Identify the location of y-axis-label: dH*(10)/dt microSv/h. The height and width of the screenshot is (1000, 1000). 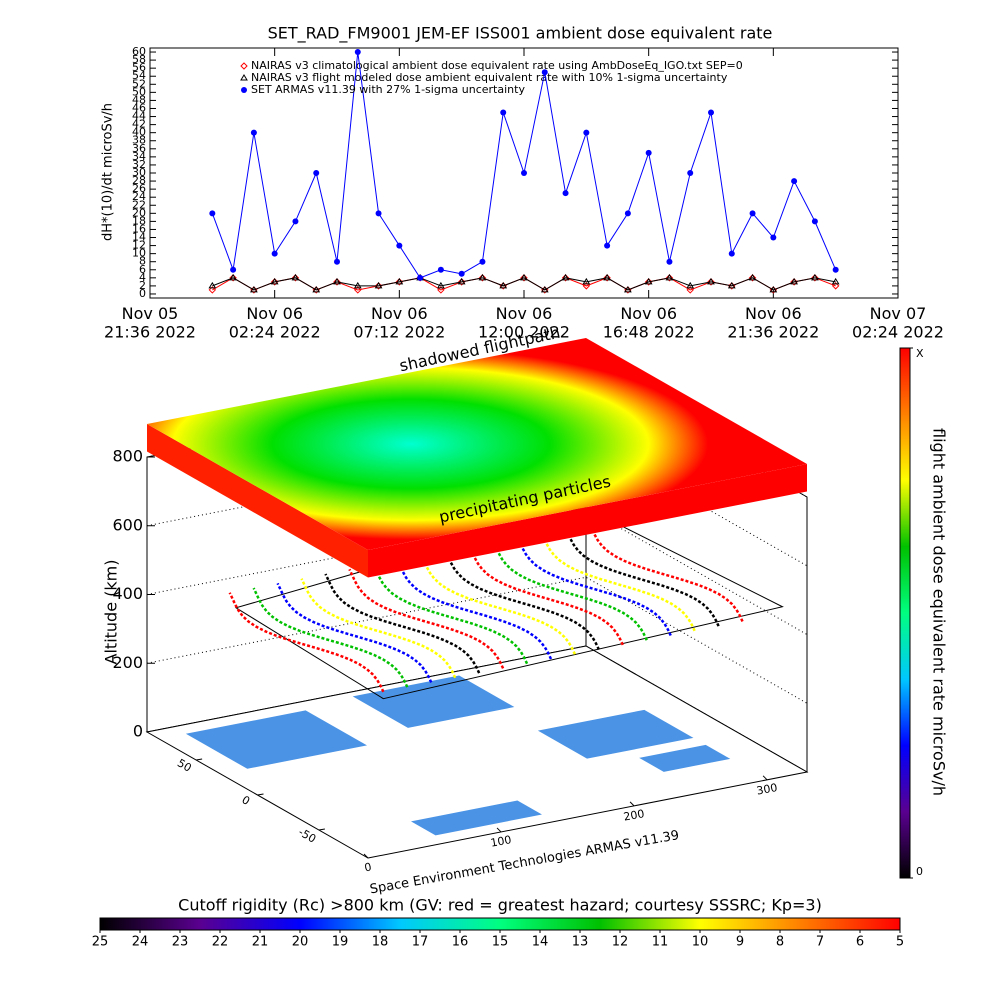
(108, 172).